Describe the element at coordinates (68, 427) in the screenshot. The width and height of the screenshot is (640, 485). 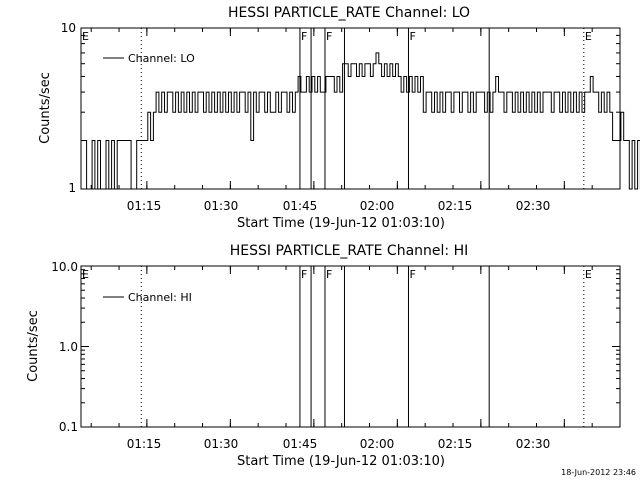
I see `y-tick-label: 0.1` at that location.